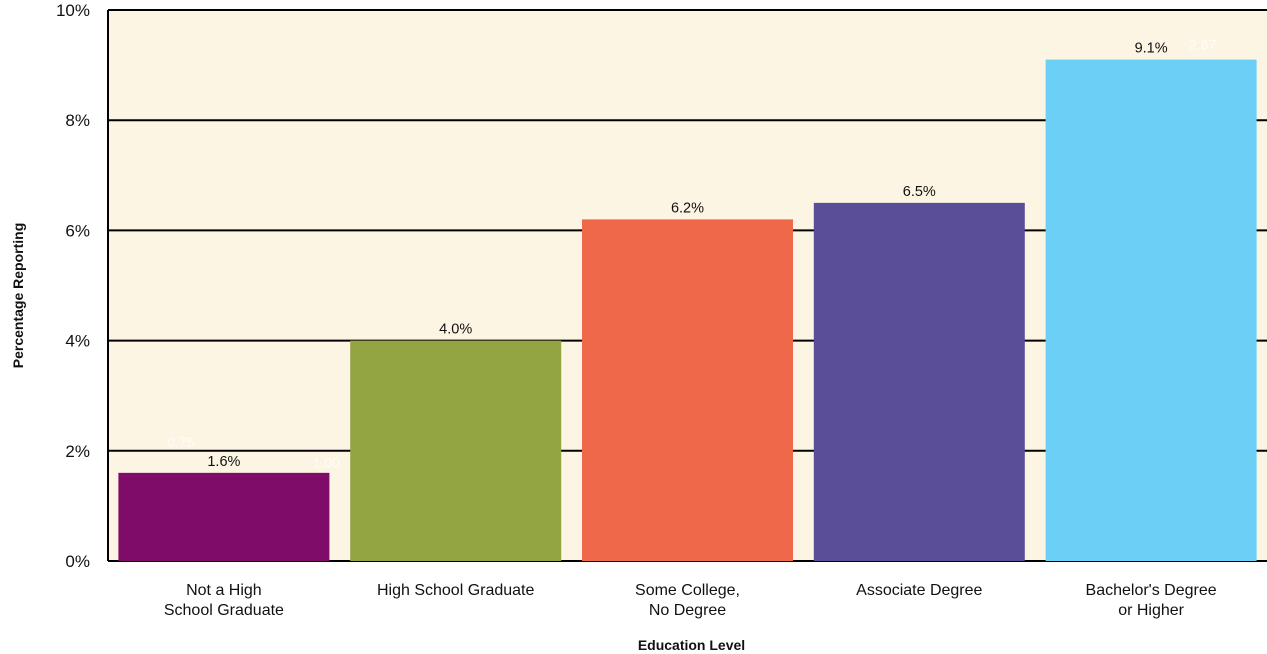  Describe the element at coordinates (77, 120) in the screenshot. I see `y-tick-label: 8%` at that location.